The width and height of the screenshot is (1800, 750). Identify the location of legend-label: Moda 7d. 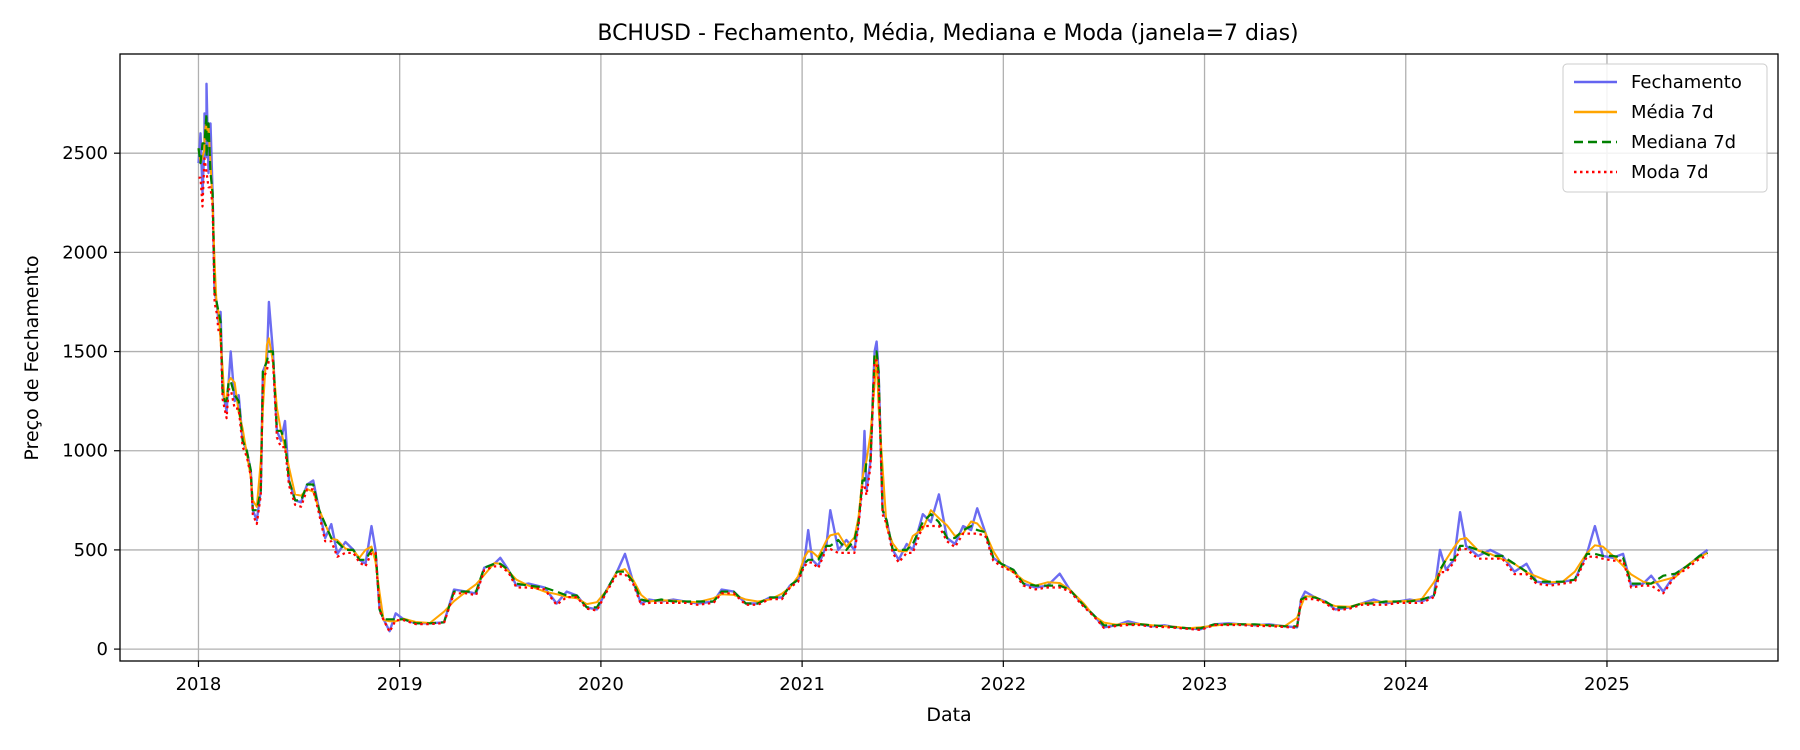
(1670, 172).